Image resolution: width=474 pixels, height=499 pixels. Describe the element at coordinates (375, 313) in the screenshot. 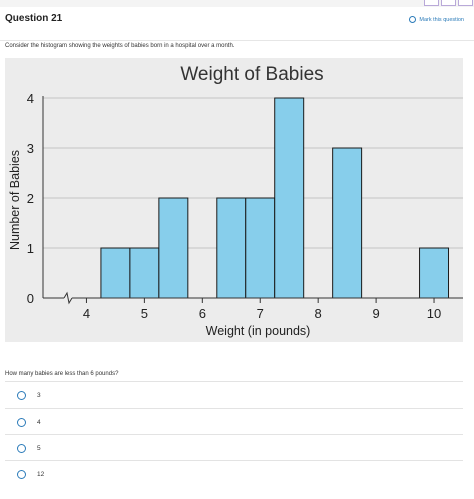

I see `x-tick-label: 9` at that location.